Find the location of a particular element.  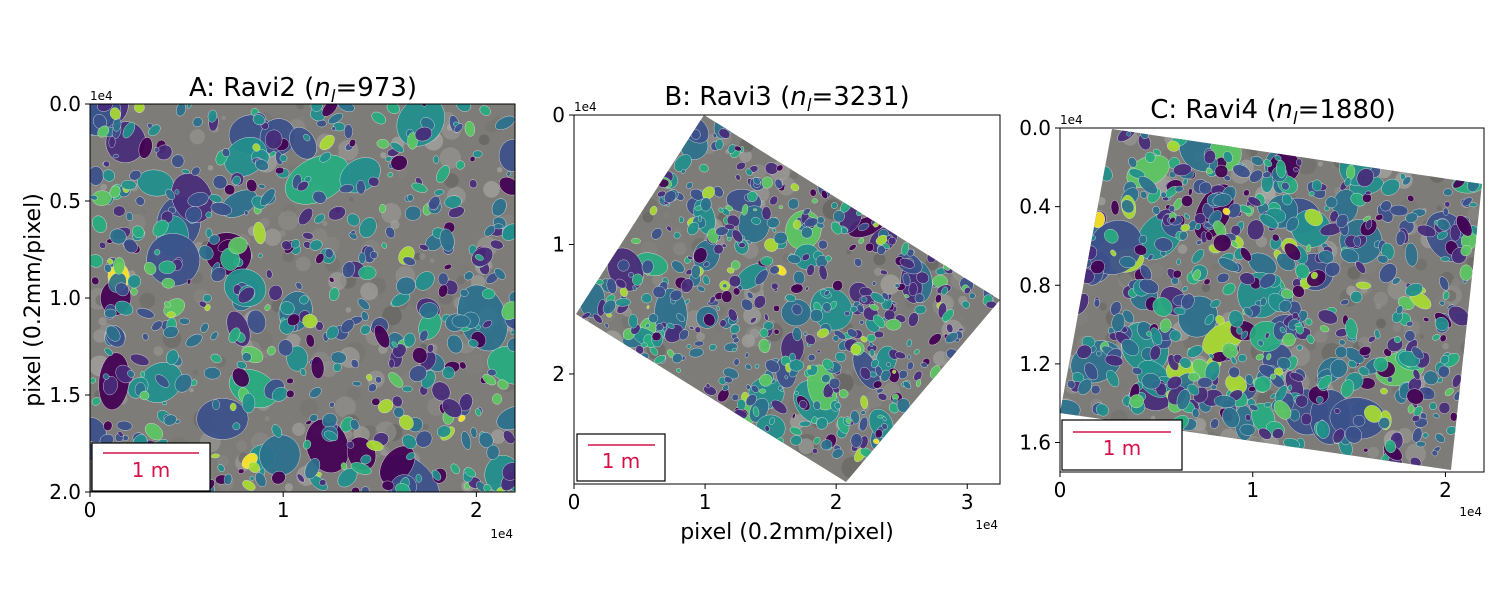

panel-c-x-tick-label: 0 is located at coordinates (1060, 490).